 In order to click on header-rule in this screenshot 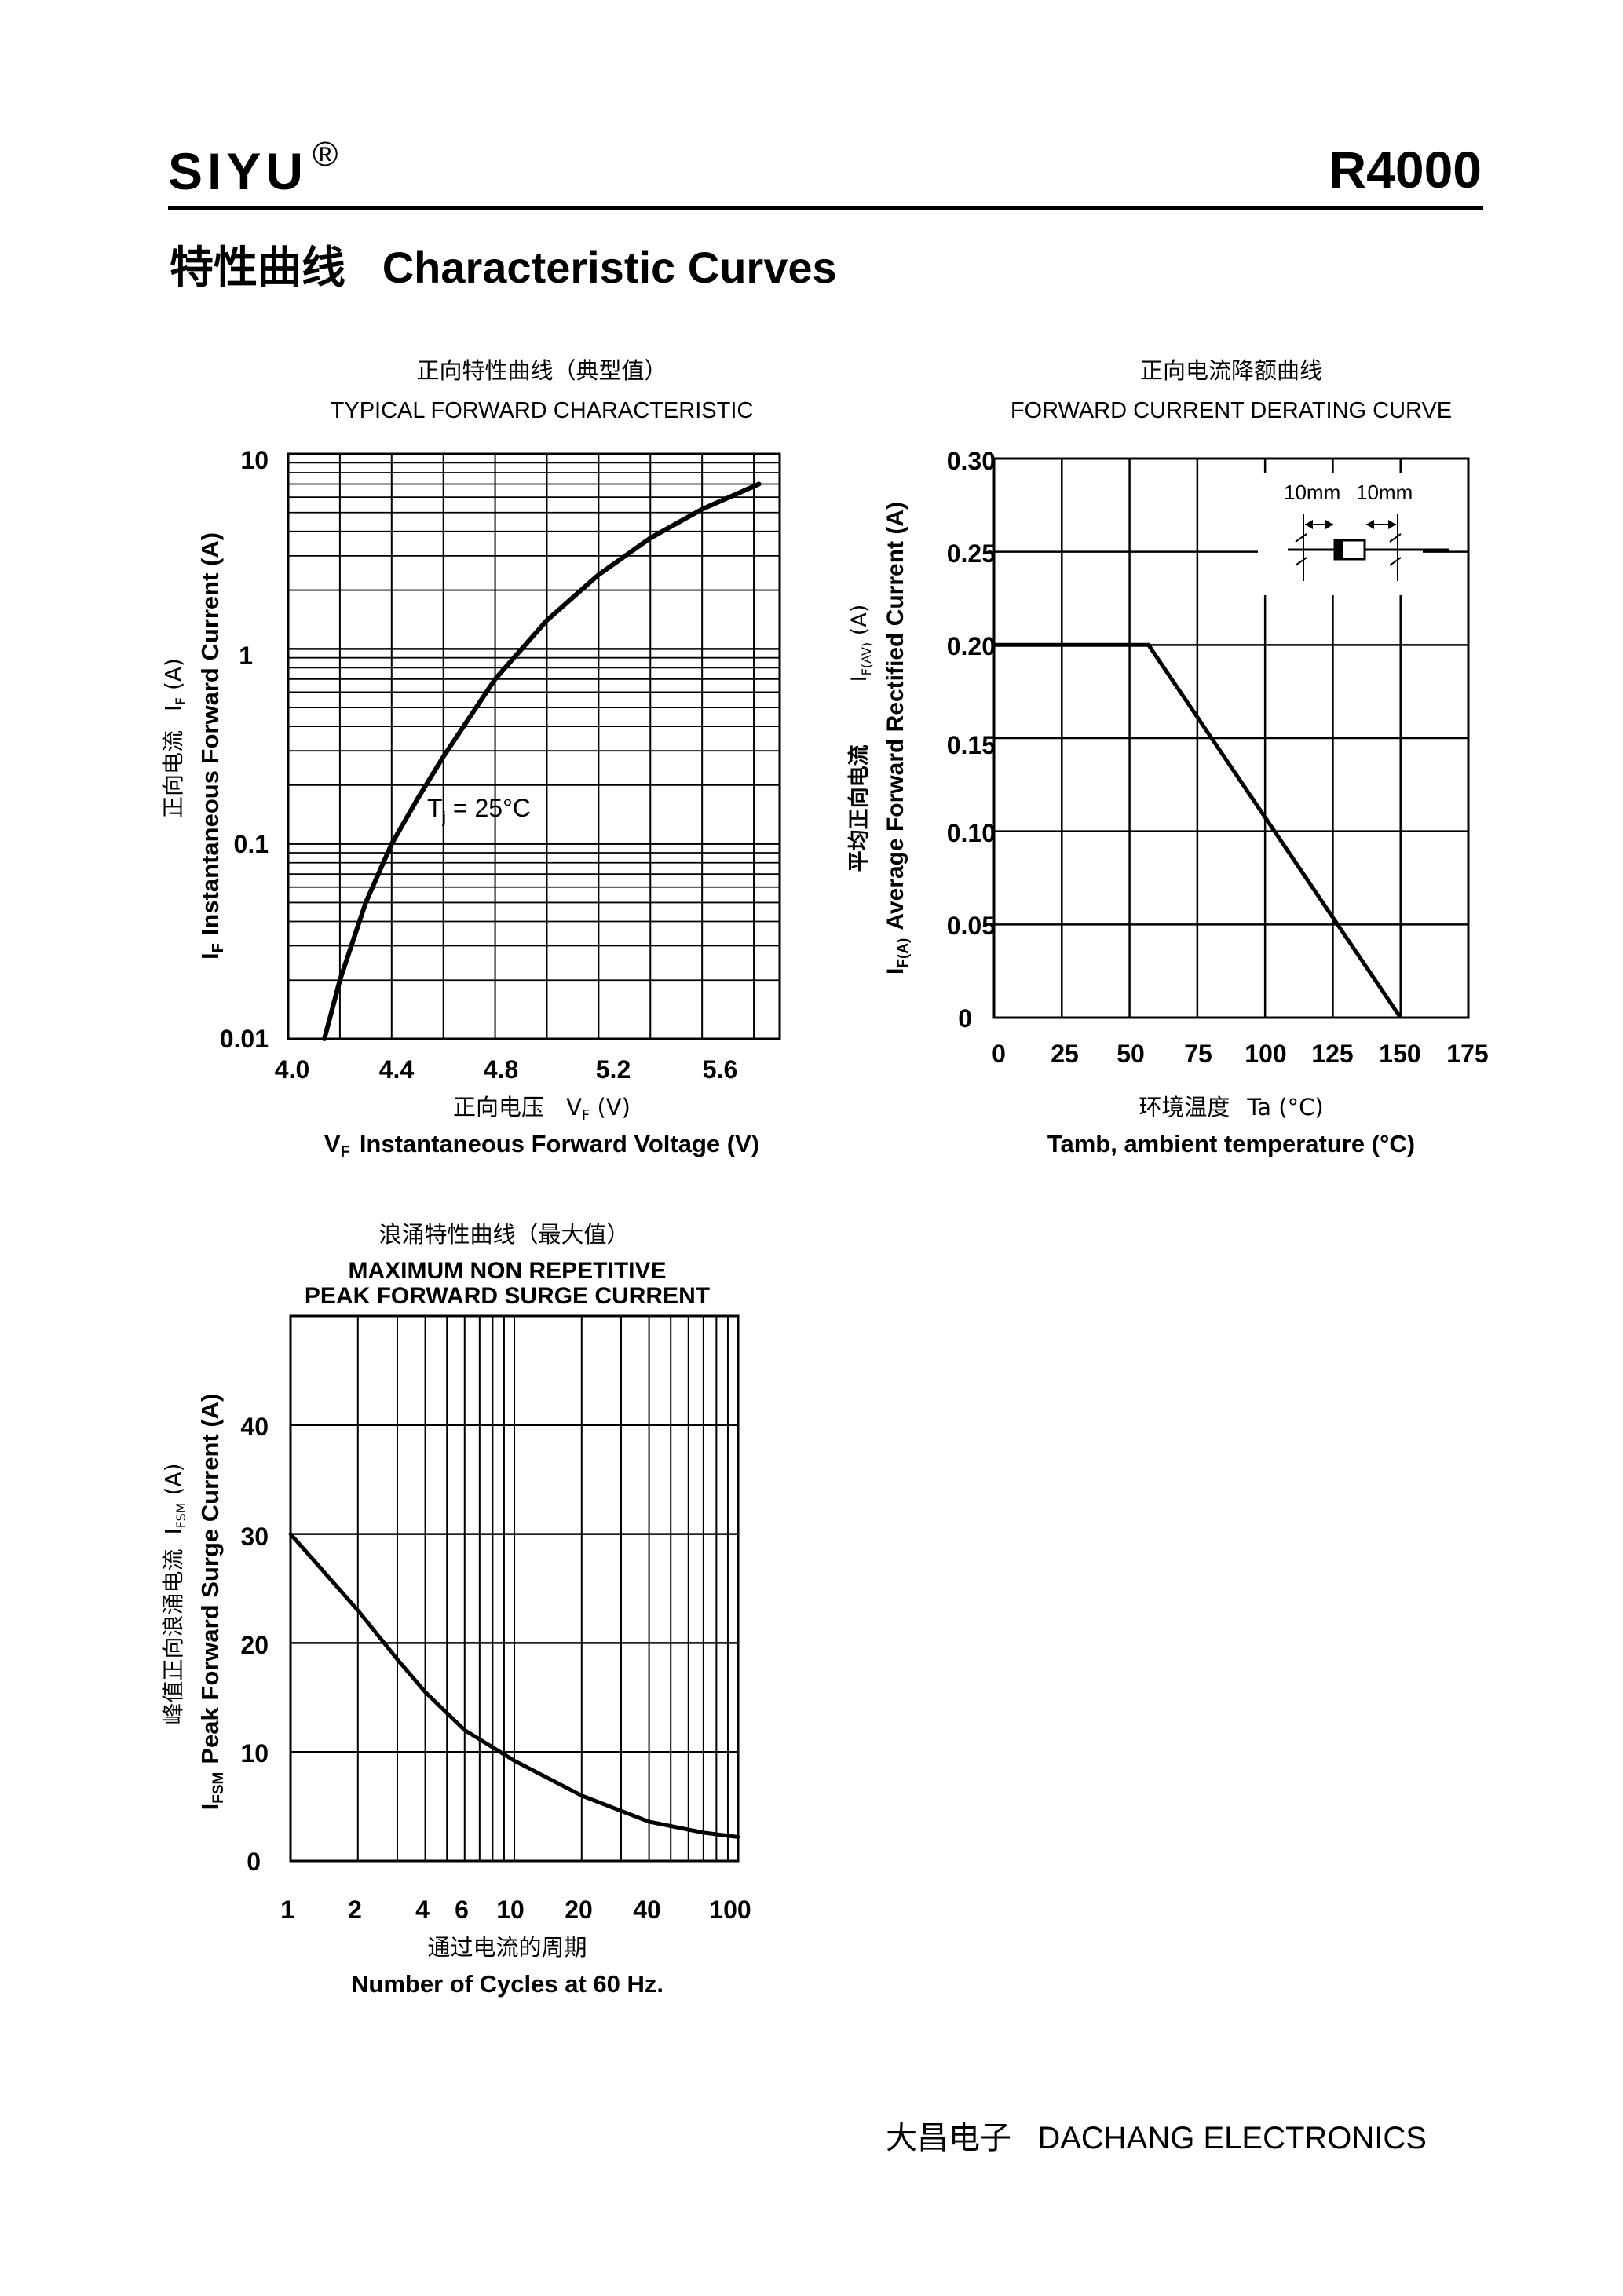, I will do `click(825, 208)`.